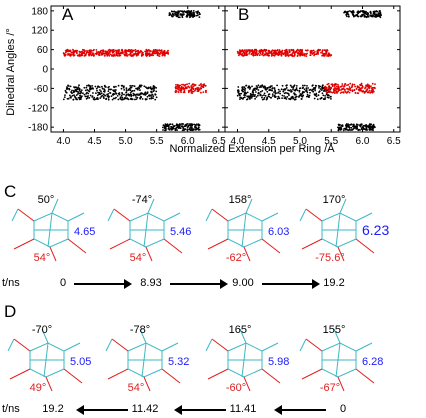 This screenshot has width=426, height=418. Describe the element at coordinates (344, 229) in the screenshot. I see `panel-c-structure-3: 170° -75.6° 6.23` at that location.